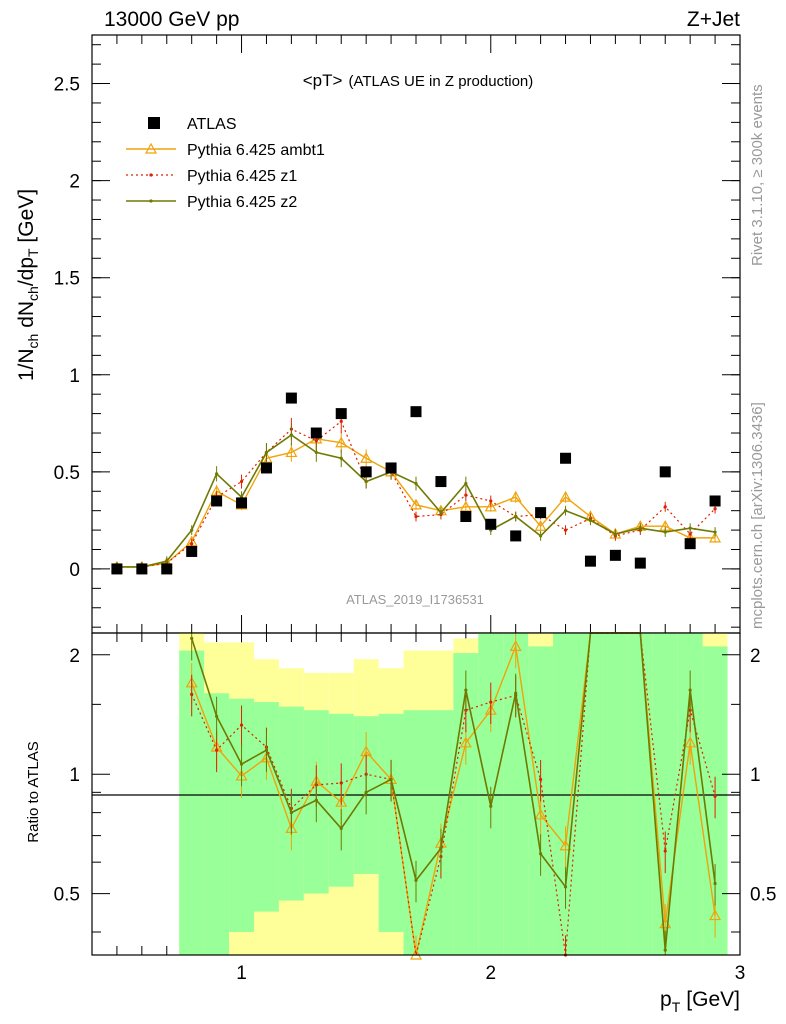  What do you see at coordinates (440, 81) in the screenshot?
I see `chart-subtitle: (ATLAS UE in Z production)` at bounding box center [440, 81].